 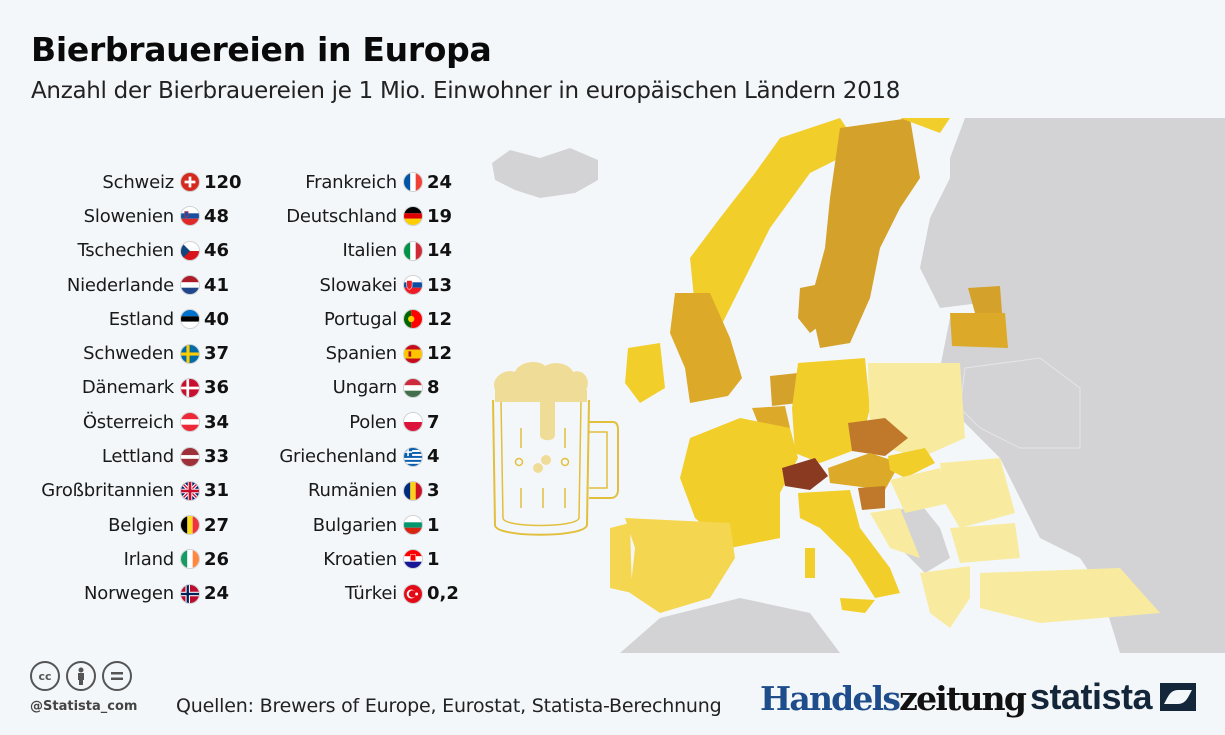 I want to click on country-row: Österreich 34, so click(x=131, y=422).